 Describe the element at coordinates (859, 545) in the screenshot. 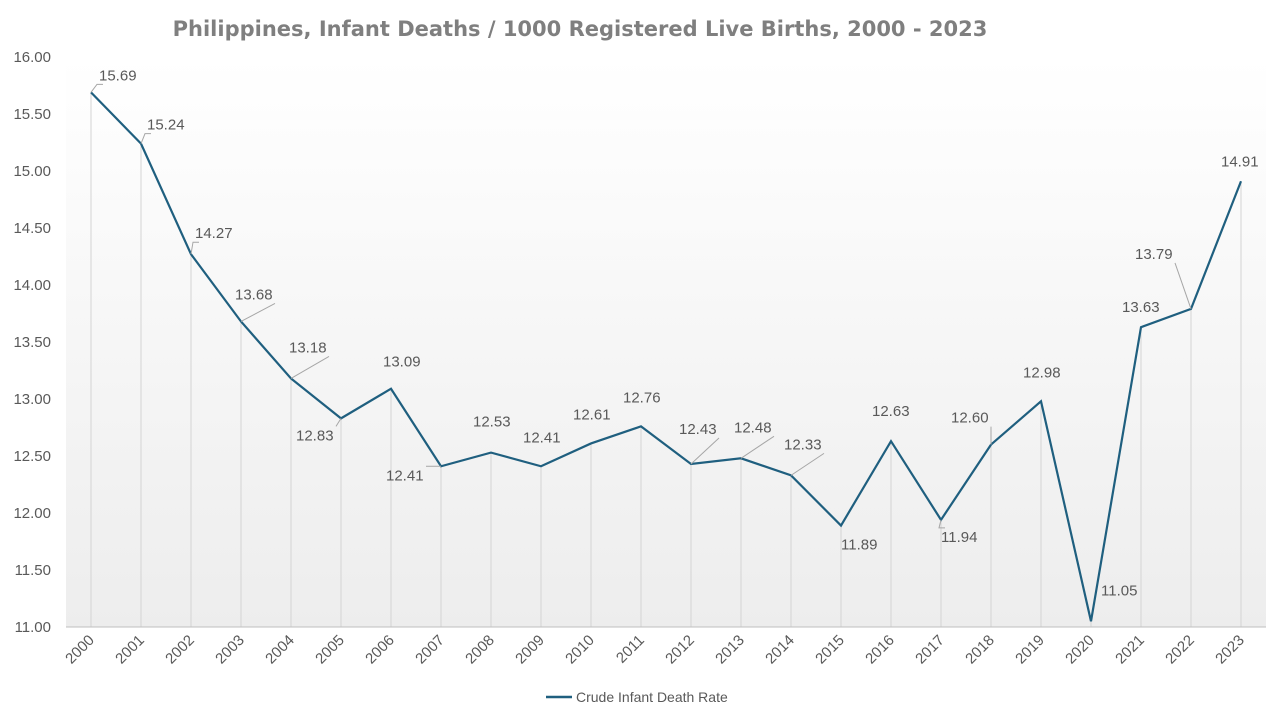

I see `data-label: 11.89` at that location.